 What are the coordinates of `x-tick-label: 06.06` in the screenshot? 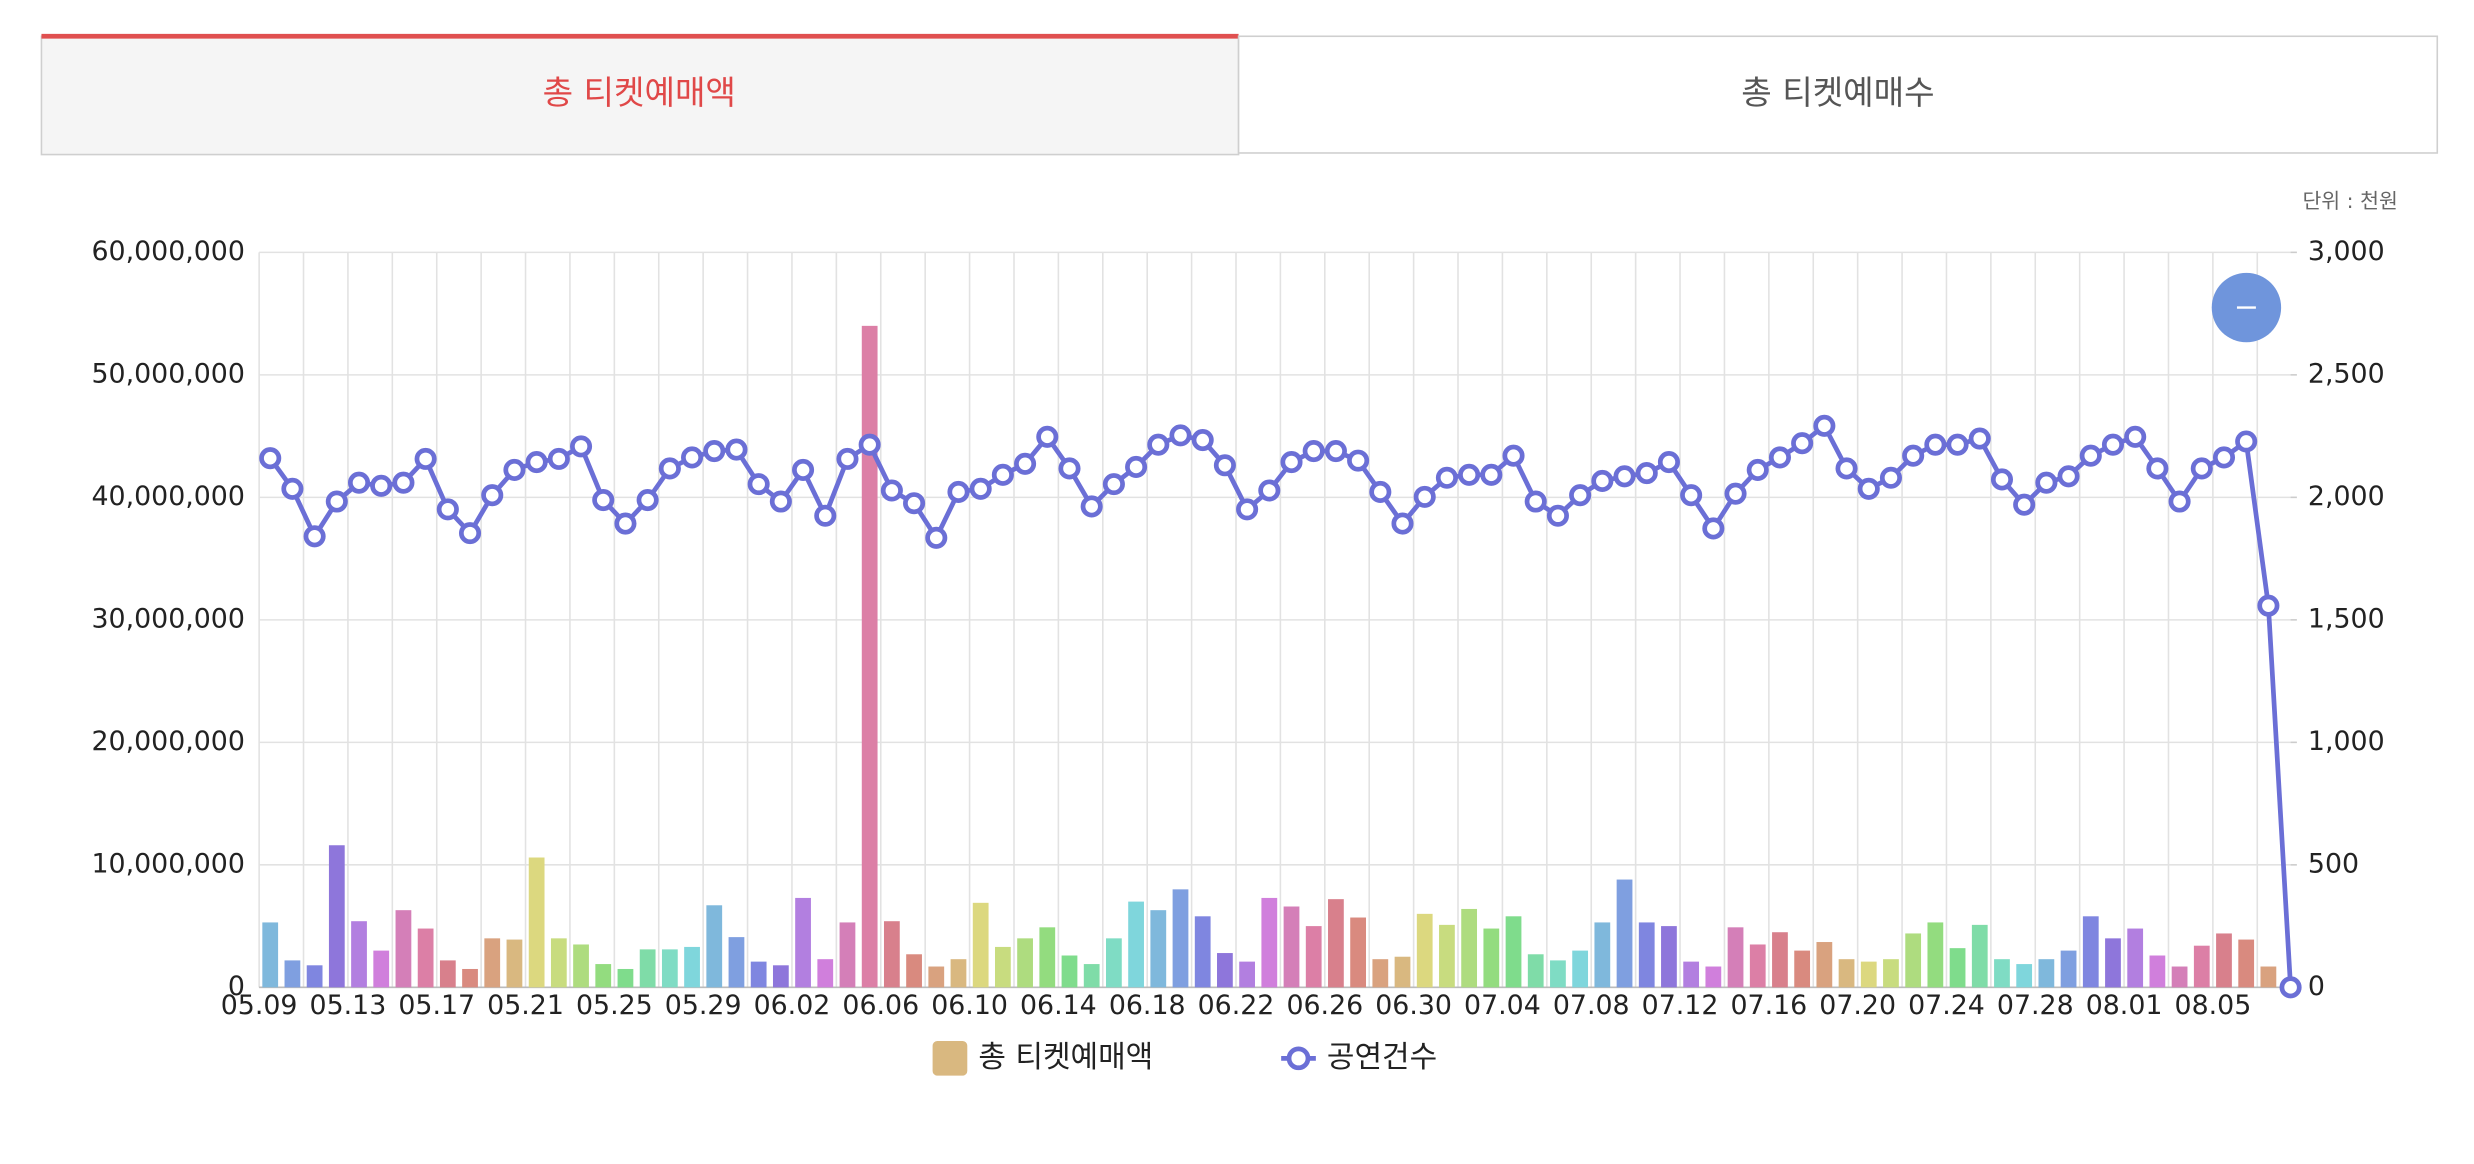 It's located at (880, 1005).